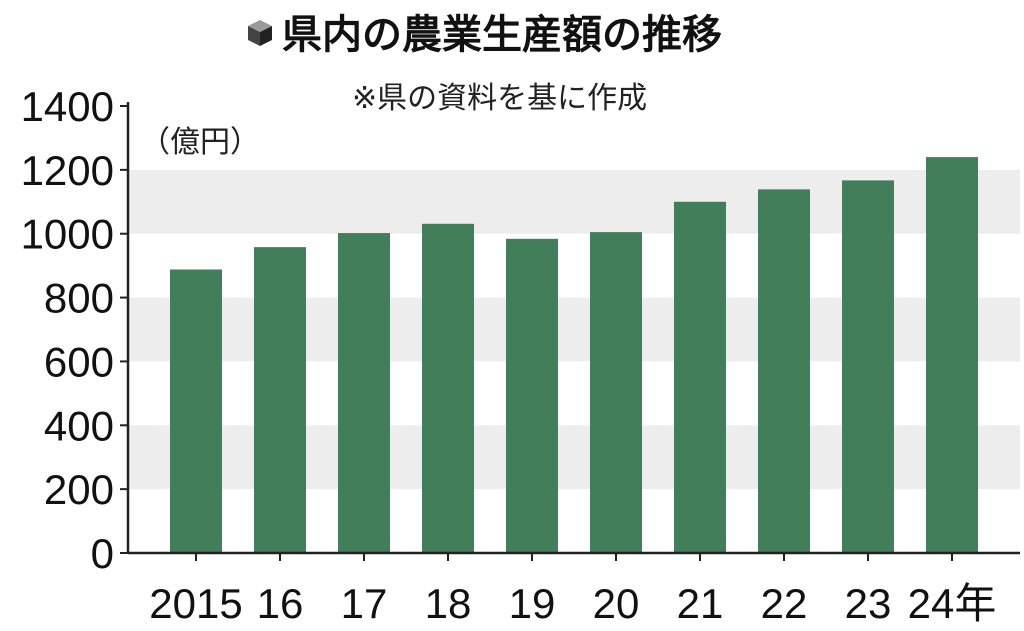 The image size is (1024, 631). What do you see at coordinates (74, 330) in the screenshot?
I see `y-axis-ticks: 0 200 400 600 800 1000 1200 1400` at bounding box center [74, 330].